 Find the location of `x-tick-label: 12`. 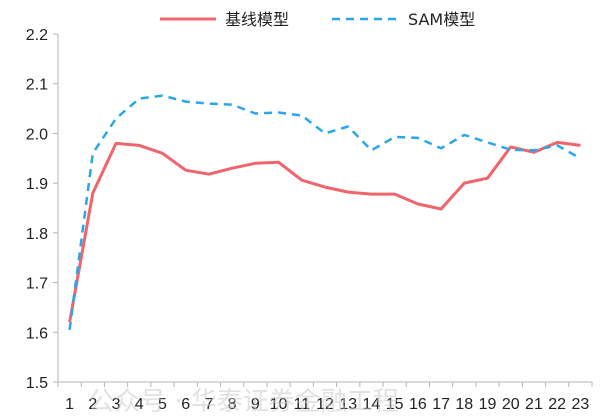

x-tick-label: 12 is located at coordinates (325, 404).